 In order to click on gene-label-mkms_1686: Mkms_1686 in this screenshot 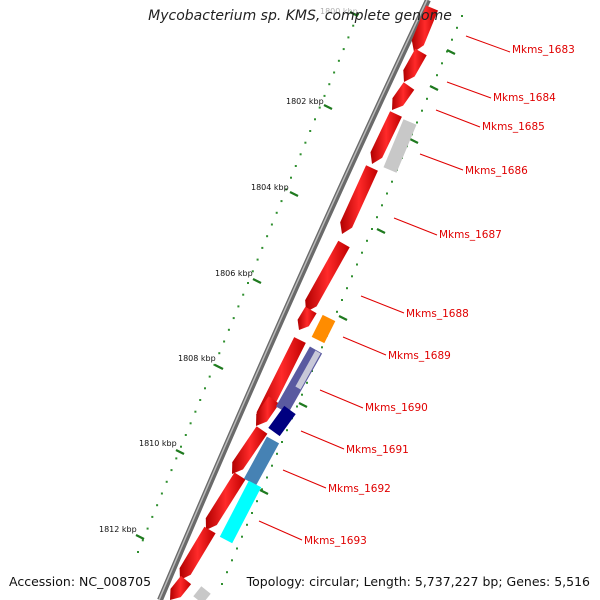, I will do `click(496, 171)`.